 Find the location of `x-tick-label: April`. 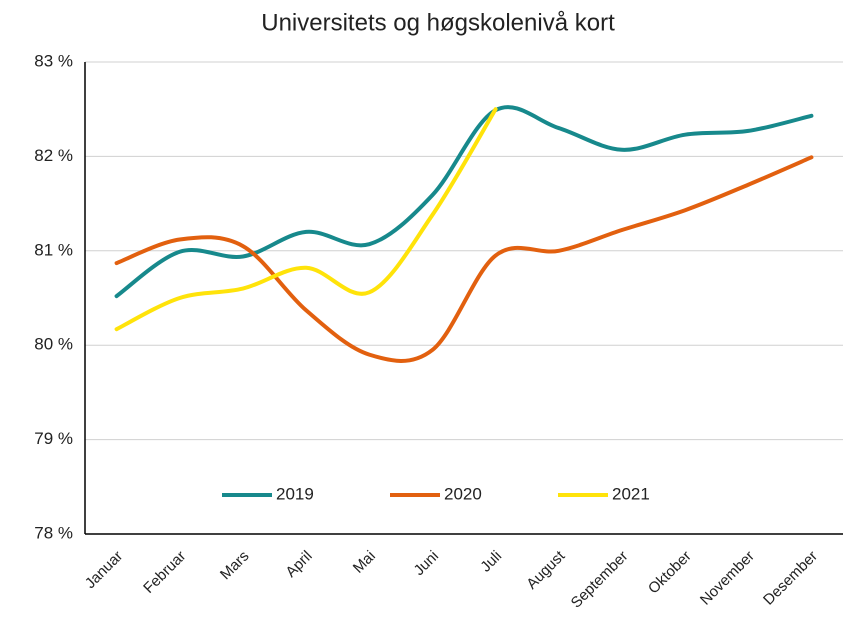

x-tick-label: April is located at coordinates (298, 564).